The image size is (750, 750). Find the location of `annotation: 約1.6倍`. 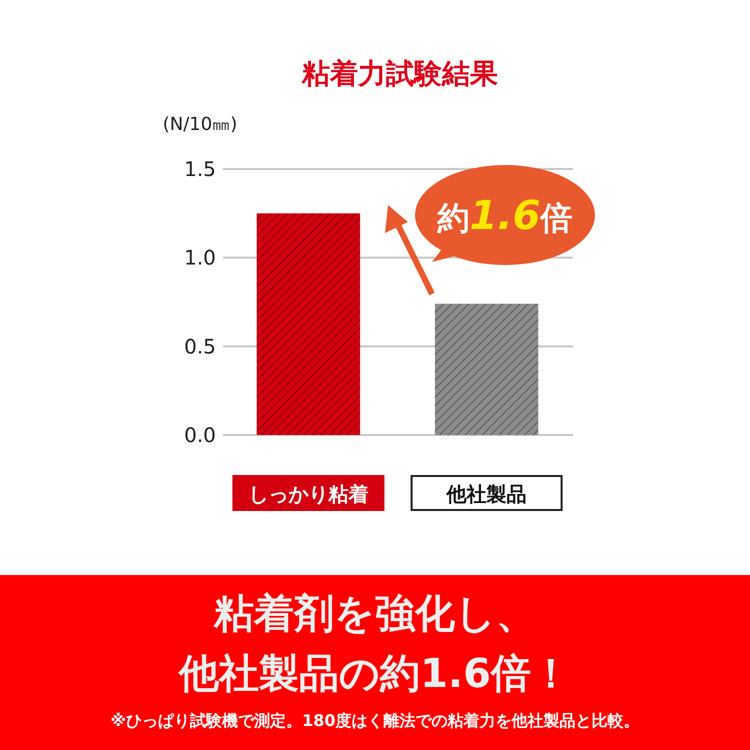

annotation: 約1.6倍 is located at coordinates (504, 216).